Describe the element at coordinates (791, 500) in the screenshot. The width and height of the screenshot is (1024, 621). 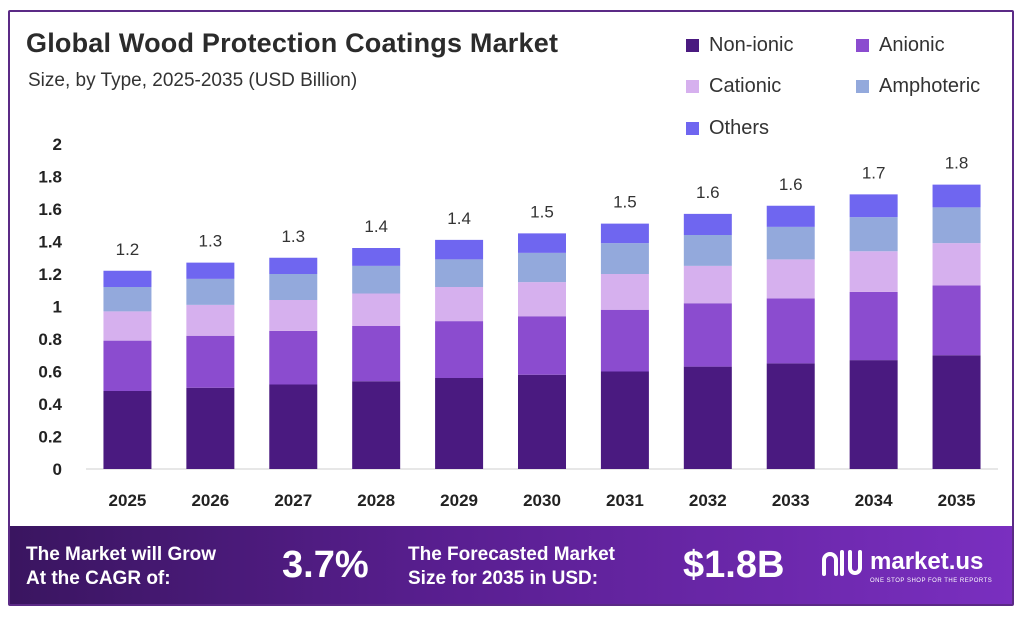
I see `x-tick-label-2033: 2033` at that location.